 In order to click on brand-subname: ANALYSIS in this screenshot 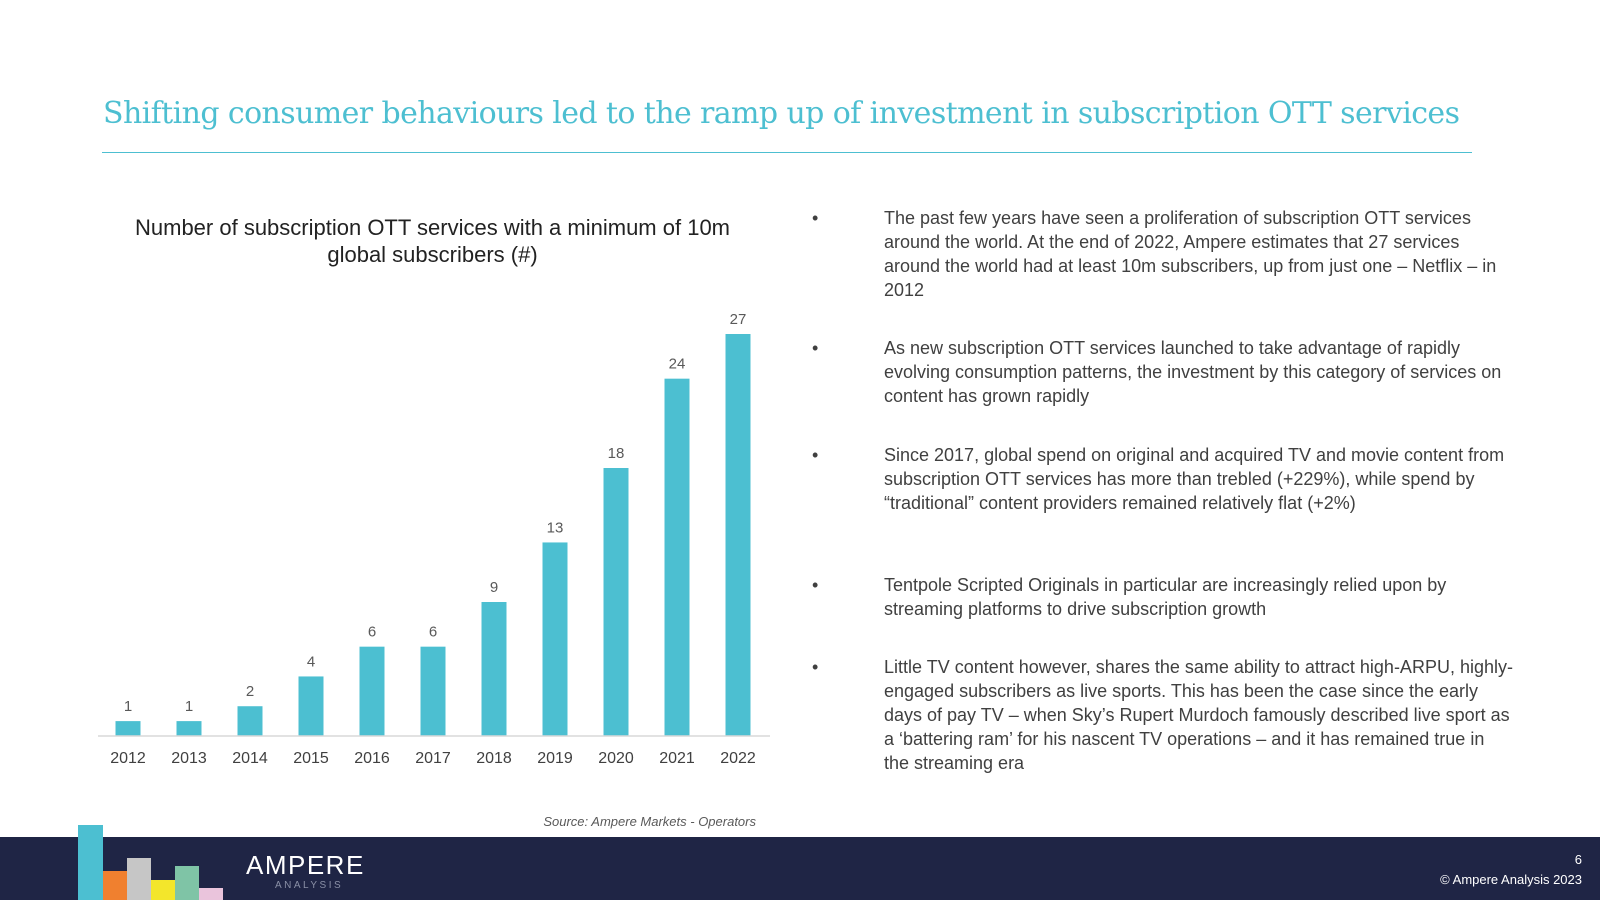, I will do `click(309, 885)`.